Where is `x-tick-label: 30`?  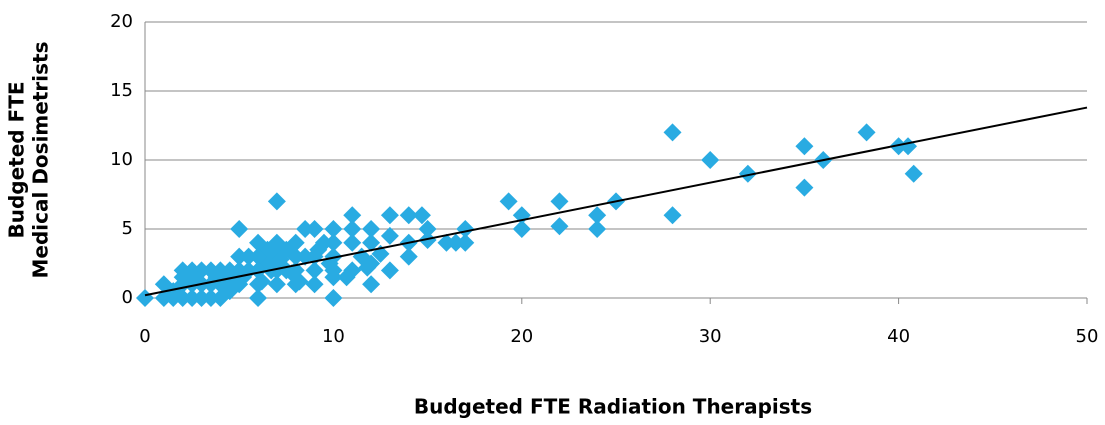
x-tick-label: 30 is located at coordinates (710, 336).